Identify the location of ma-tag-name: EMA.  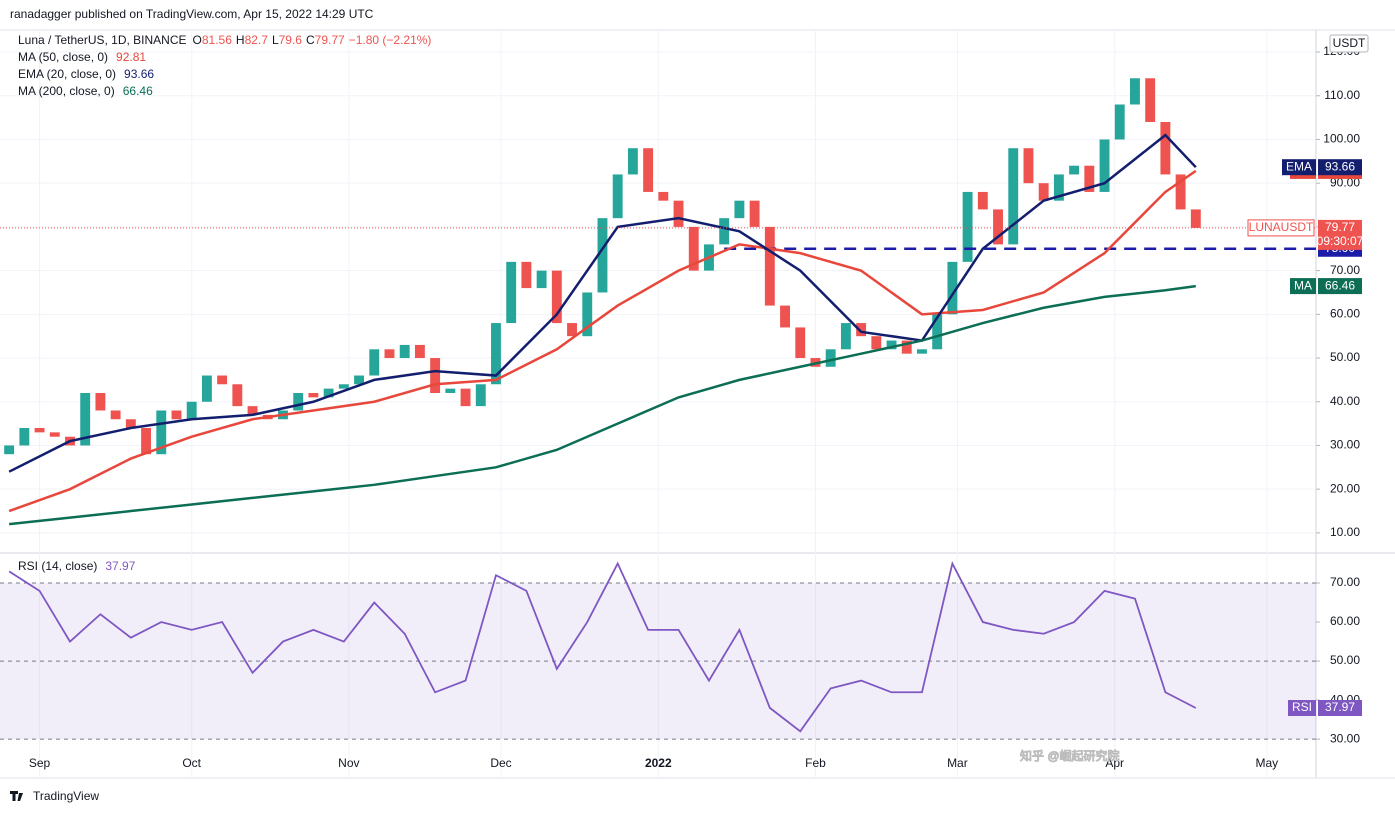
(1299, 166).